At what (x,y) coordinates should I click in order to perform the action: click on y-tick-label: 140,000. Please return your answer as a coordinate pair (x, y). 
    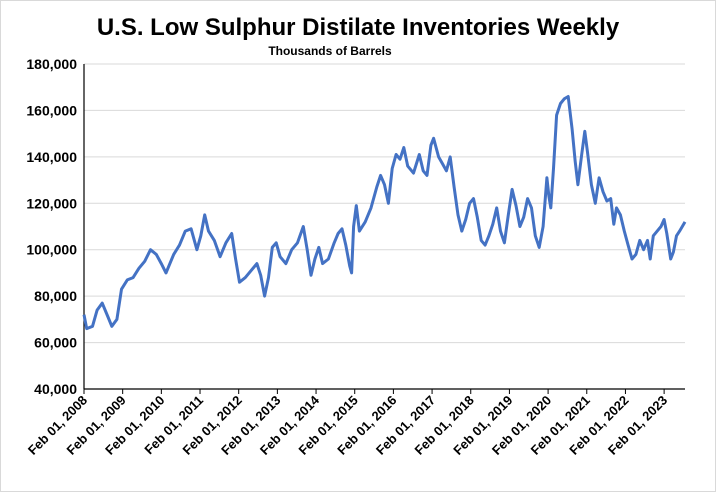
    Looking at the image, I should click on (51, 157).